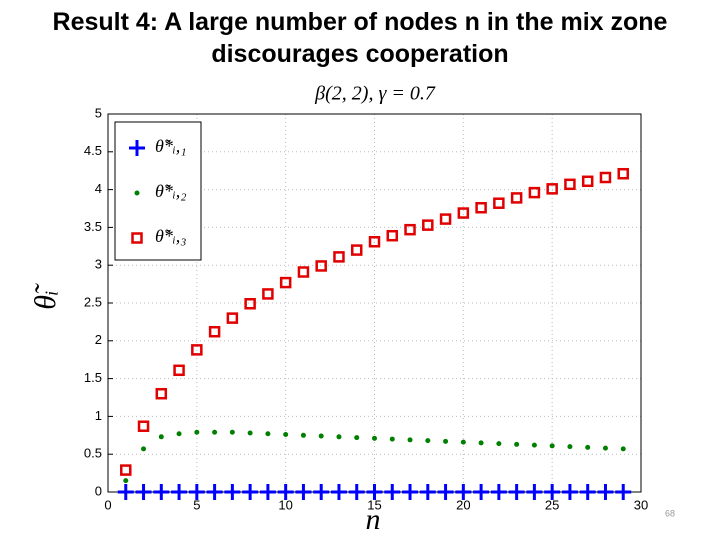 This screenshot has width=720, height=540. Describe the element at coordinates (552, 504) in the screenshot. I see `x-tick-label: 25` at that location.